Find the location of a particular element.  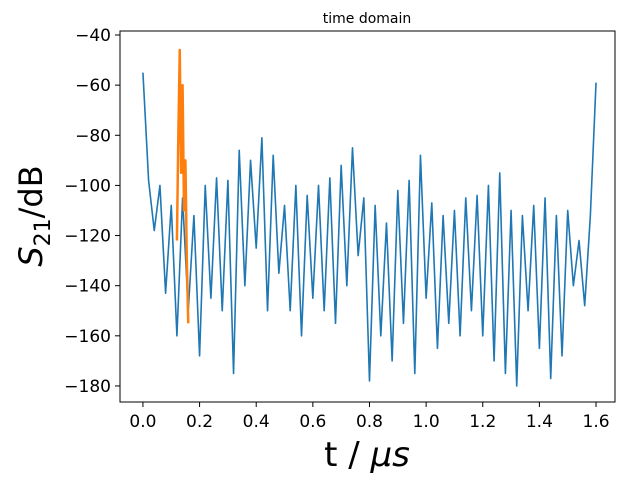

y-tick-label: −60 is located at coordinates (93, 86).